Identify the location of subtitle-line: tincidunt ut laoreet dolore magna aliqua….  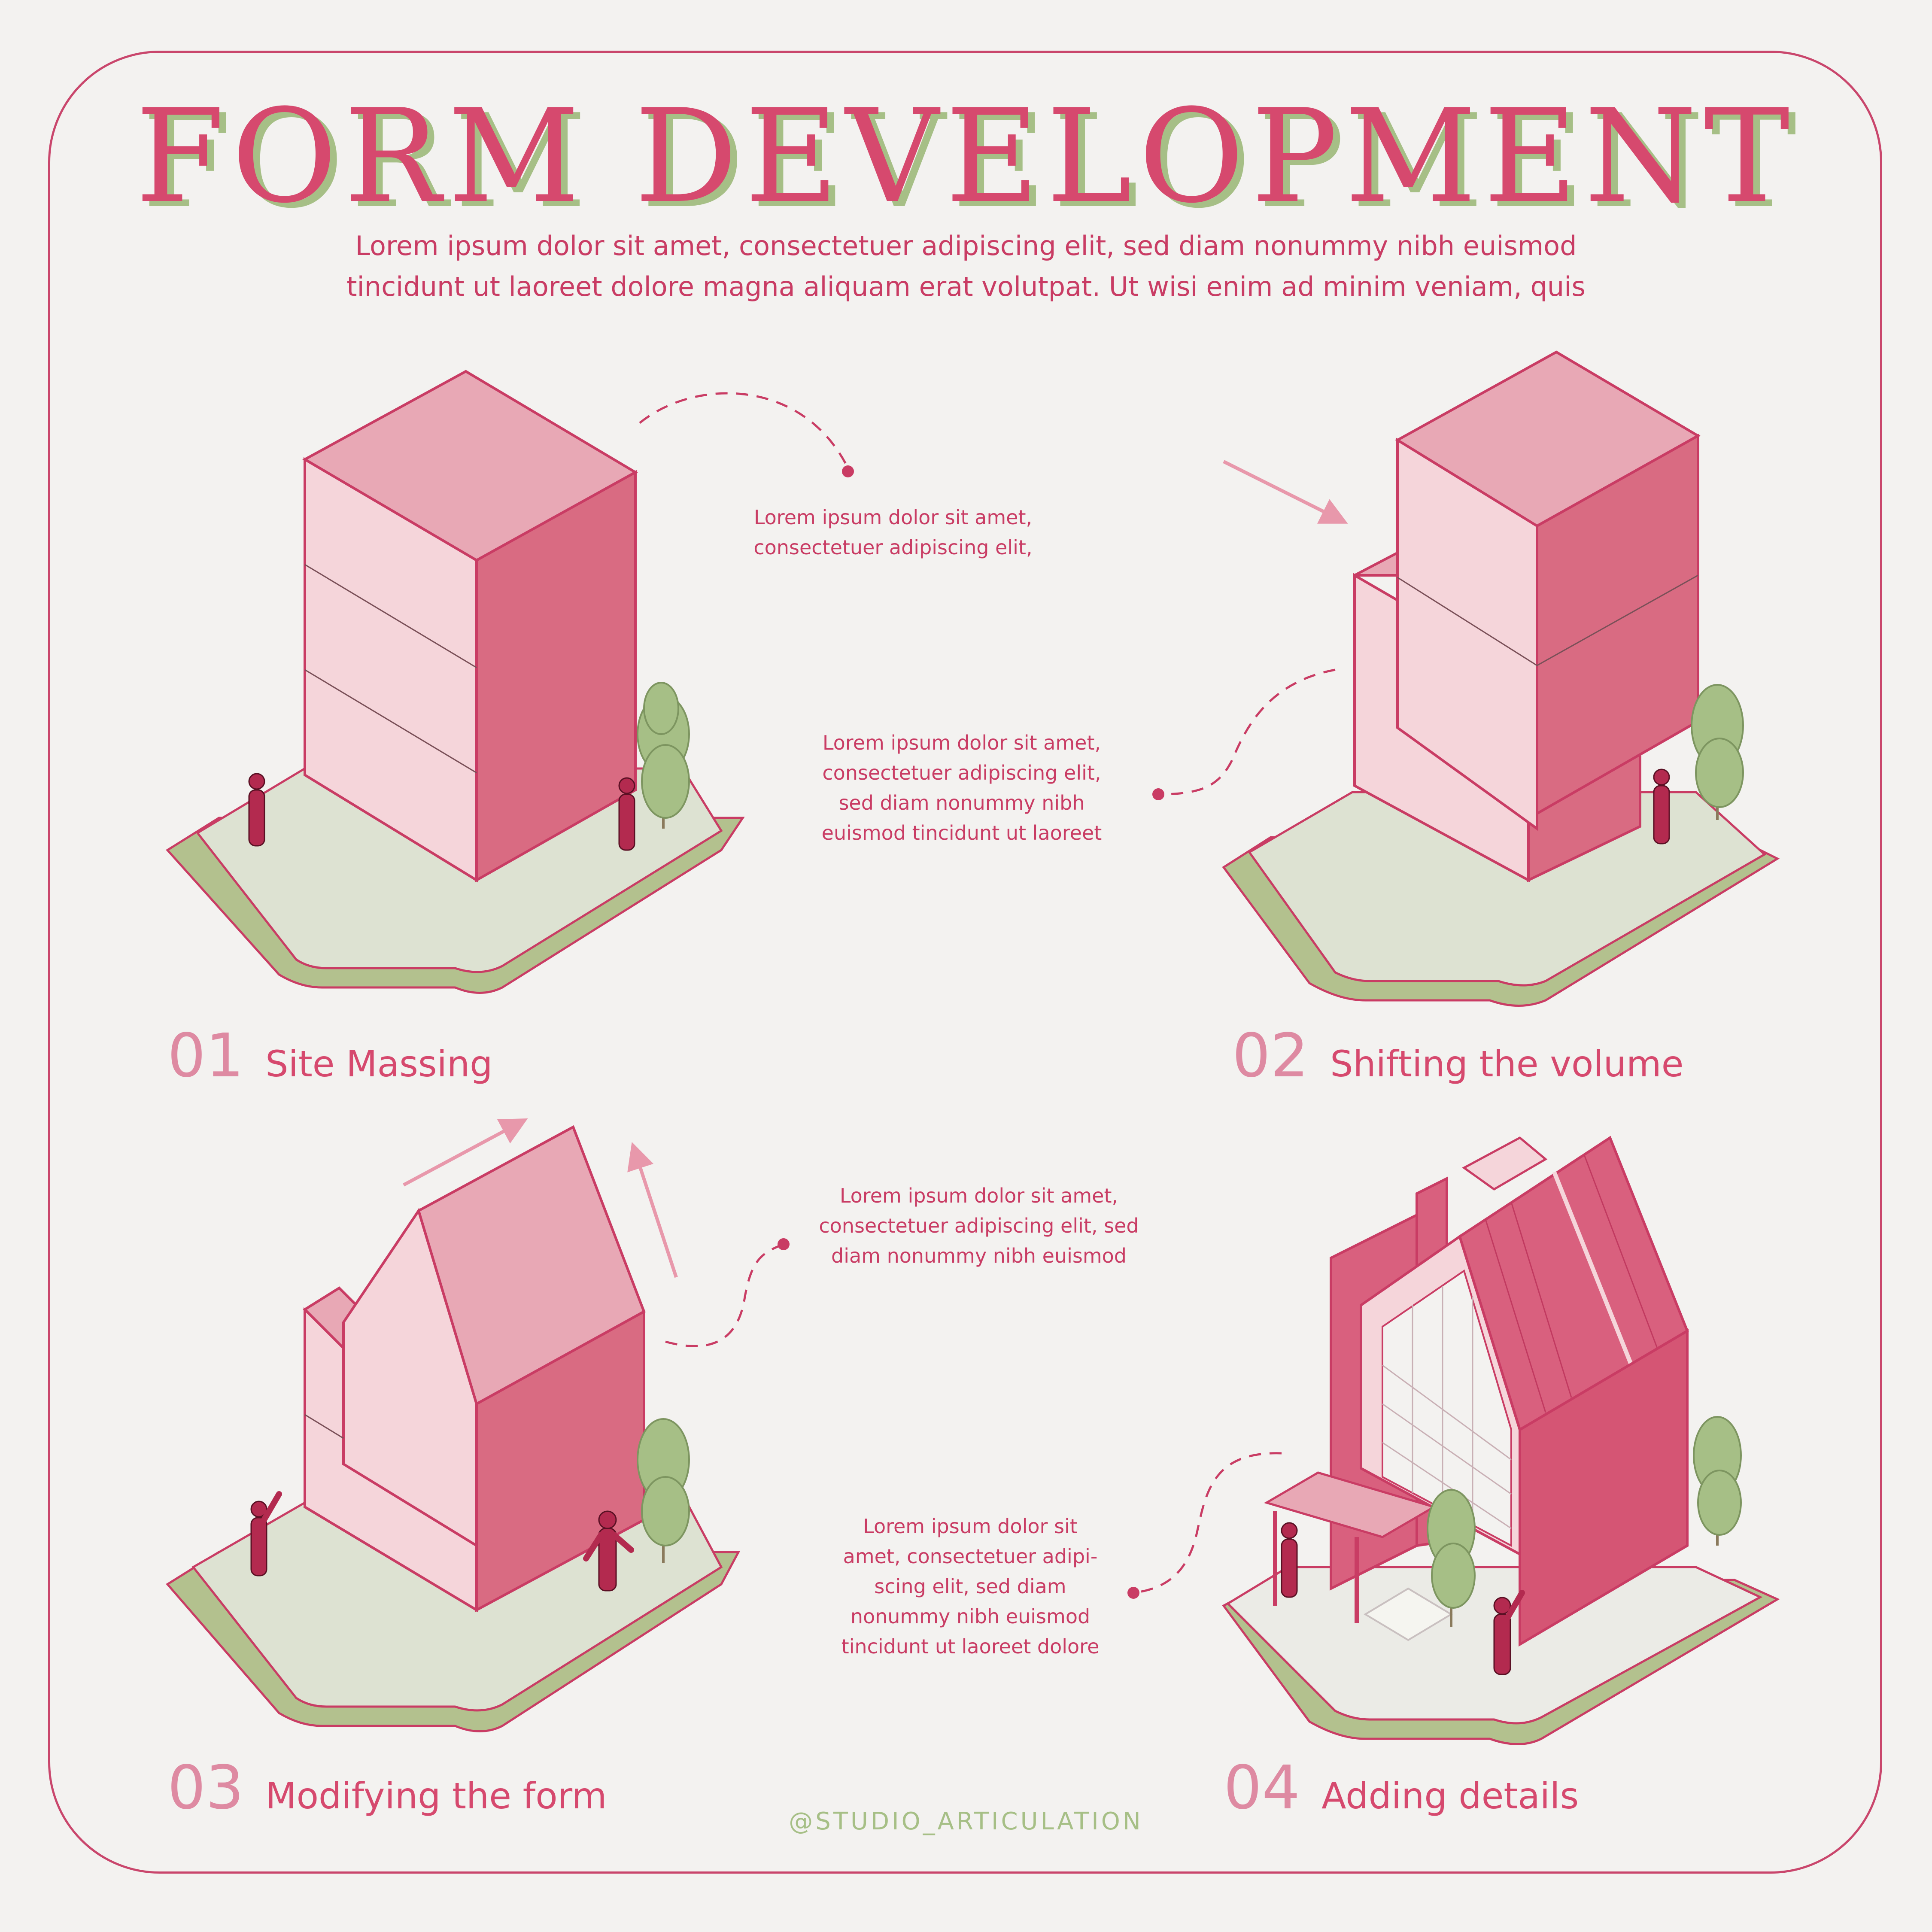
(966, 286).